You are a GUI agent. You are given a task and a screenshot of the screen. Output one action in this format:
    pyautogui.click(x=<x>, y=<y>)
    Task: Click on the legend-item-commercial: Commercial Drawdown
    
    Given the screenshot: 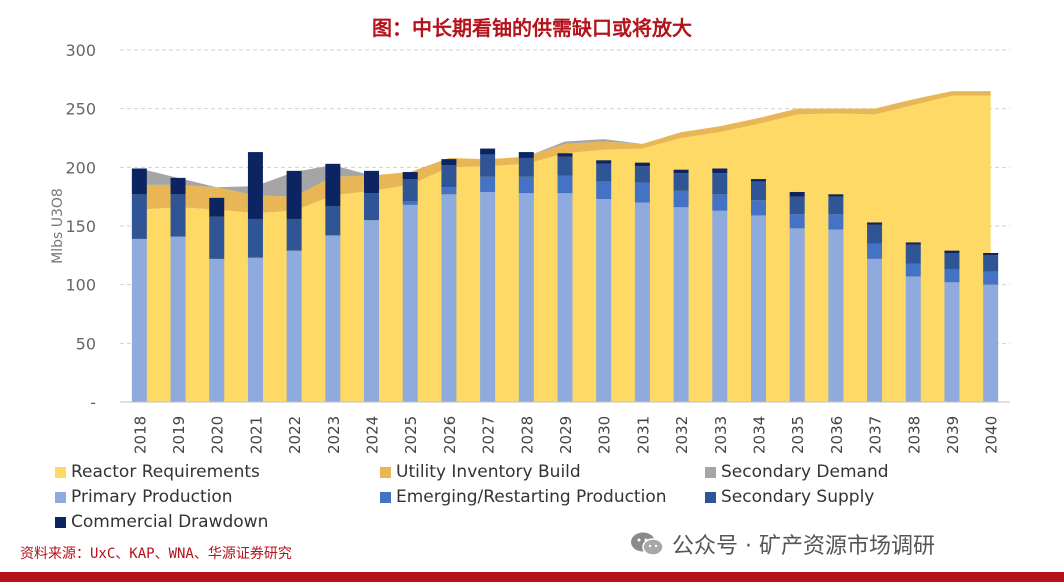 What is the action you would take?
    pyautogui.click(x=161, y=522)
    